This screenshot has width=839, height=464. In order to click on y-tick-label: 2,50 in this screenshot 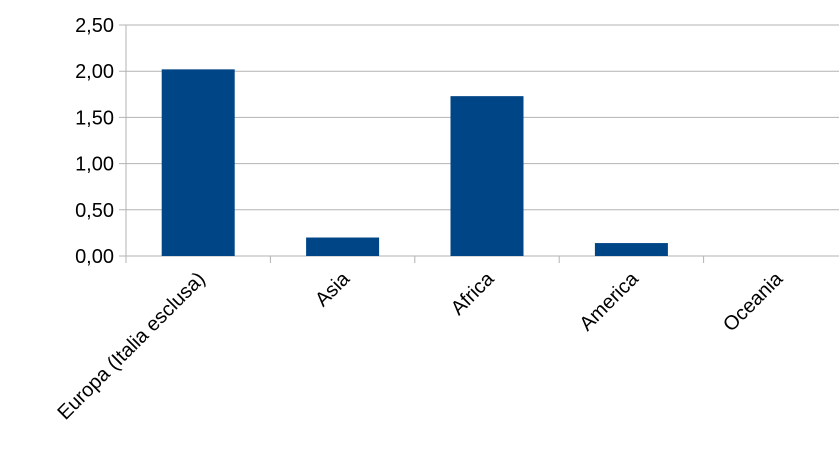, I will do `click(94, 26)`.